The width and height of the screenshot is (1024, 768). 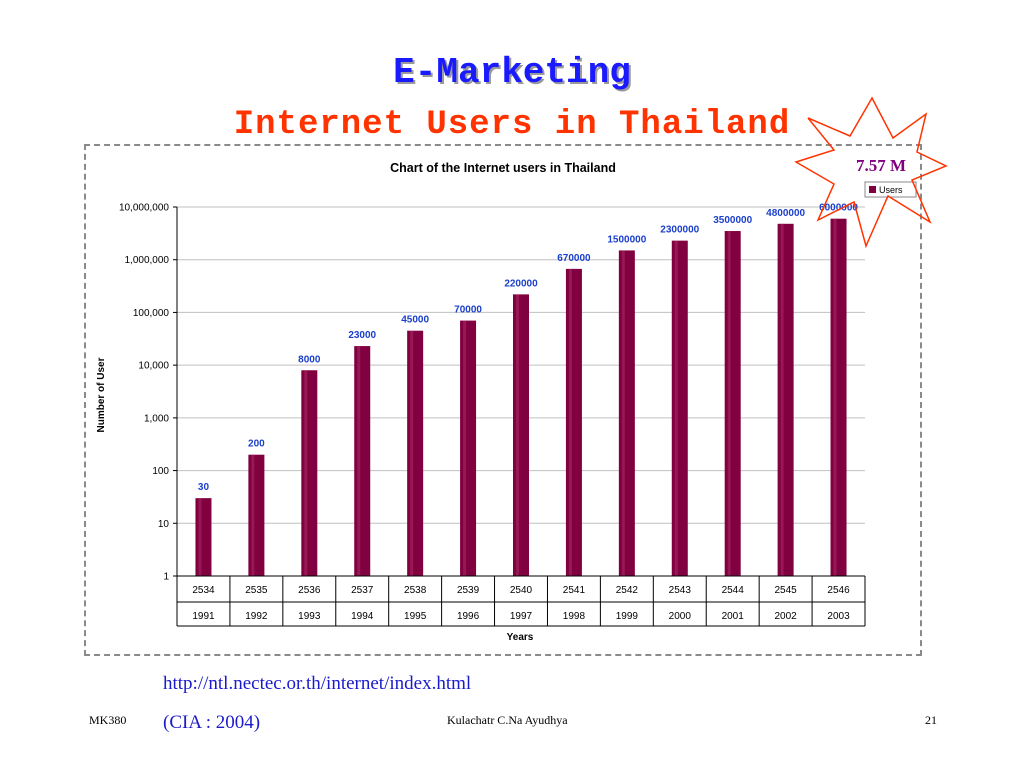 I want to click on legend-label: Users, so click(x=891, y=190).